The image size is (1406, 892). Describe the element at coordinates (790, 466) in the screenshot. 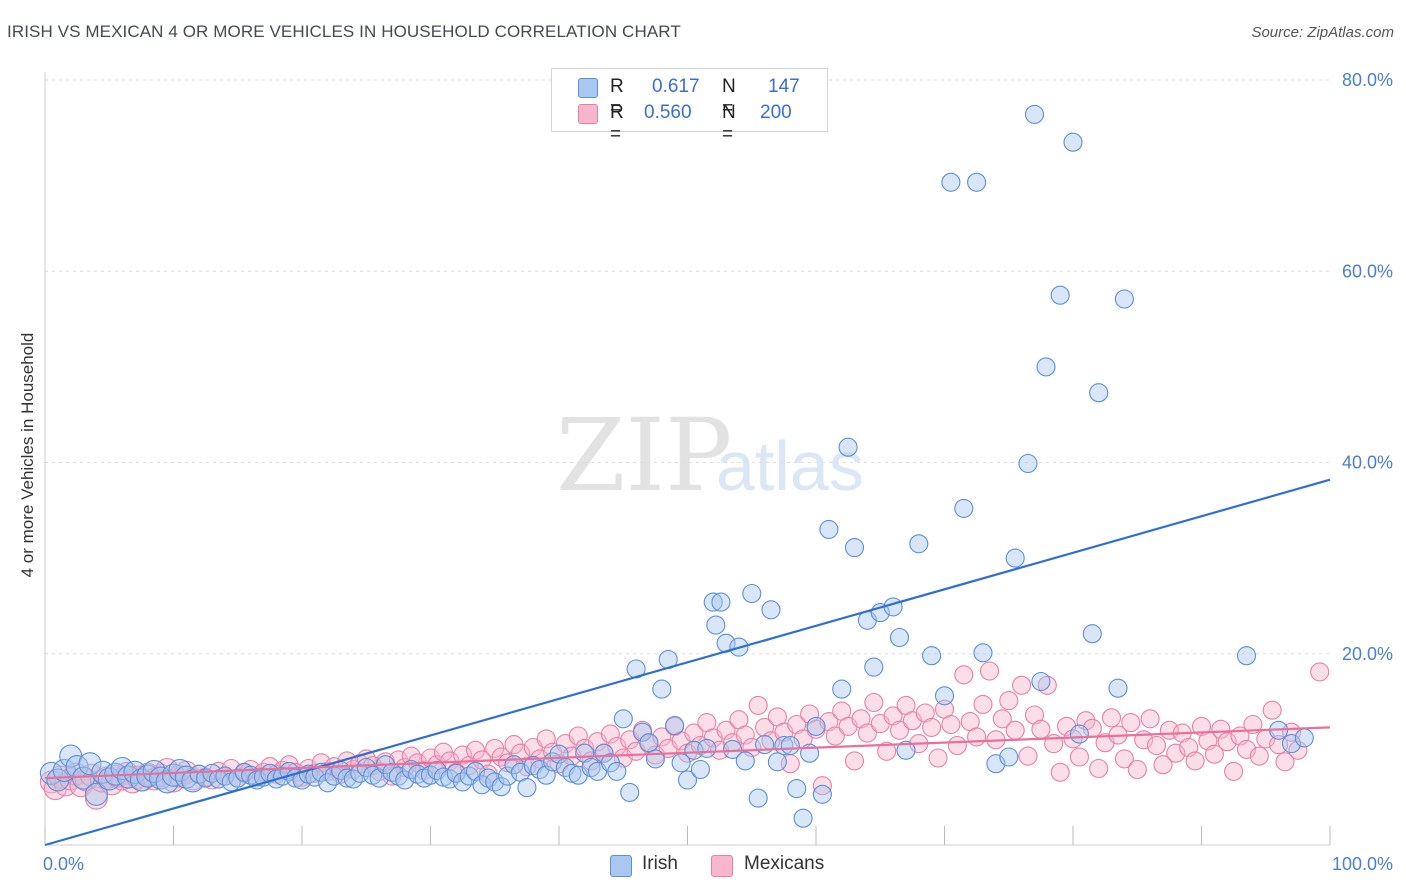

I see `watermark-atlas: atlas` at that location.